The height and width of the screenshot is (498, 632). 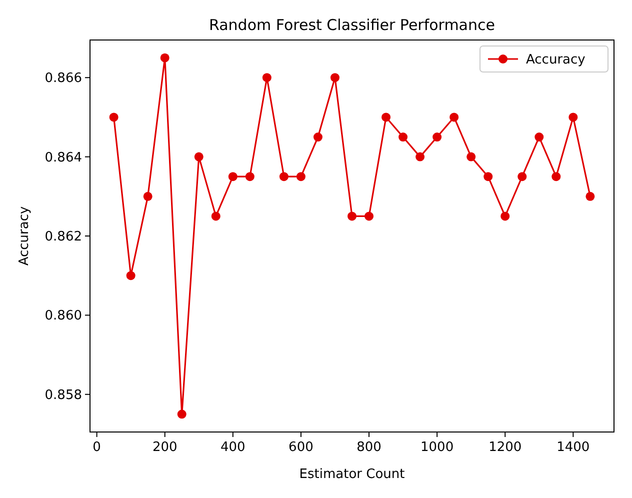 I want to click on x-tick-label: 1000, so click(x=437, y=447).